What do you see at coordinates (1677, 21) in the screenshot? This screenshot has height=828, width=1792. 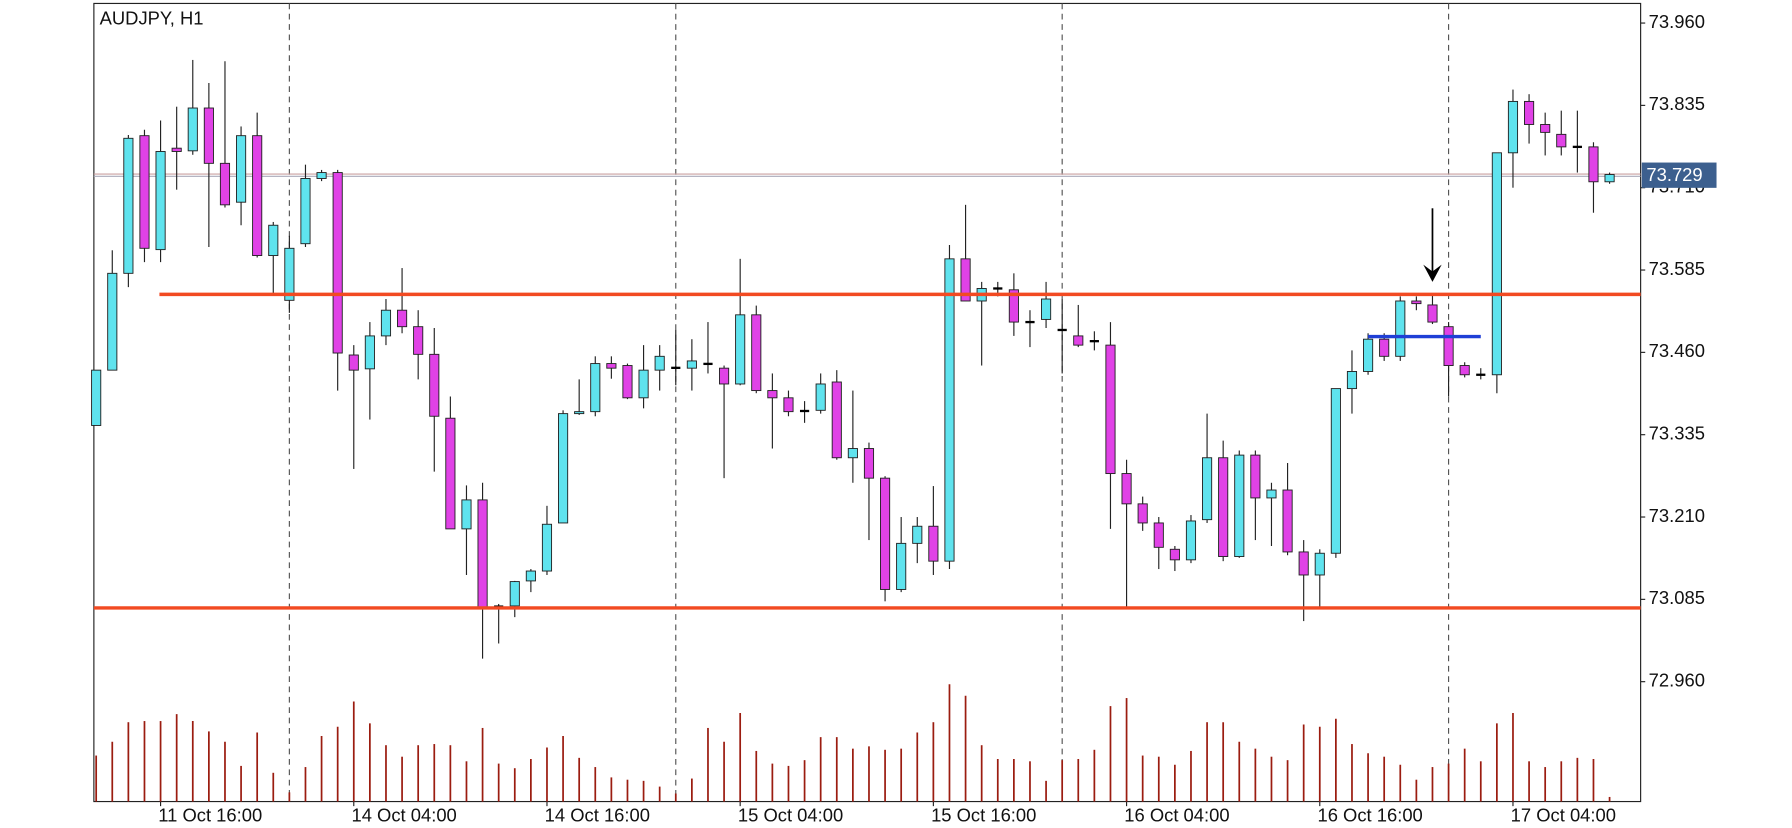 I see `y-tick-label: 73.960` at bounding box center [1677, 21].